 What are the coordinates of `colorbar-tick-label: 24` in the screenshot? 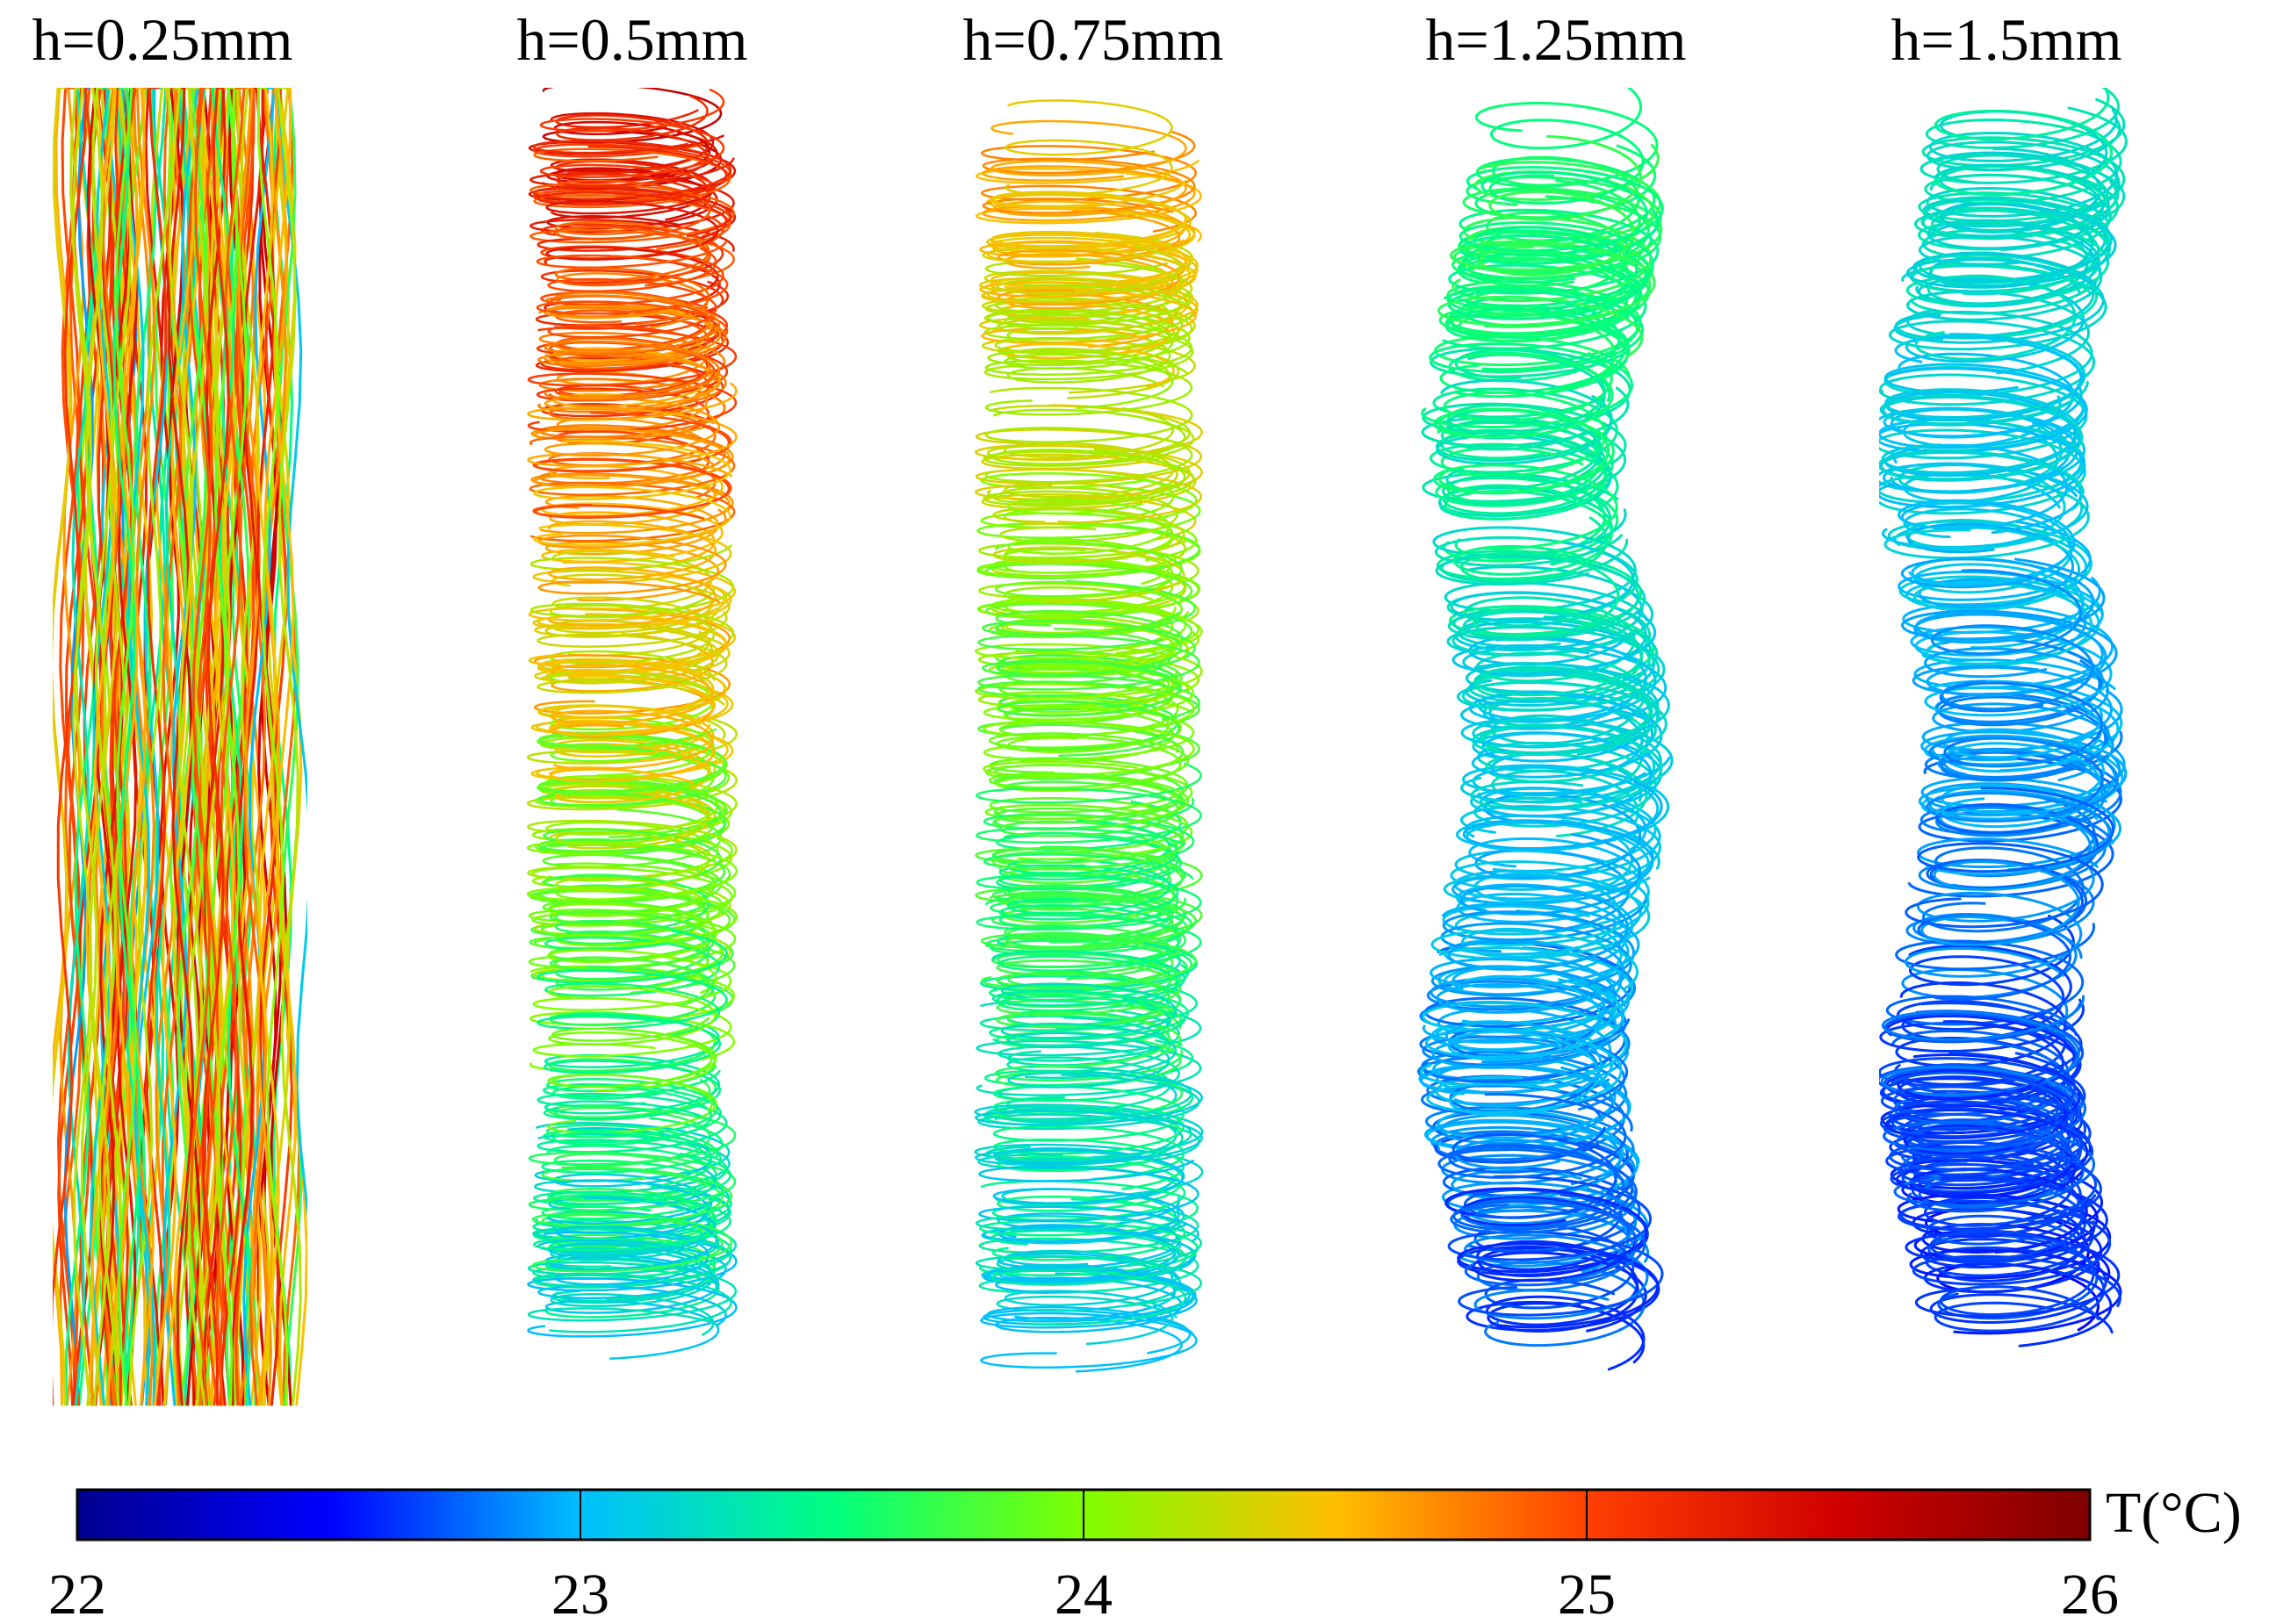 It's located at (1084, 1594).